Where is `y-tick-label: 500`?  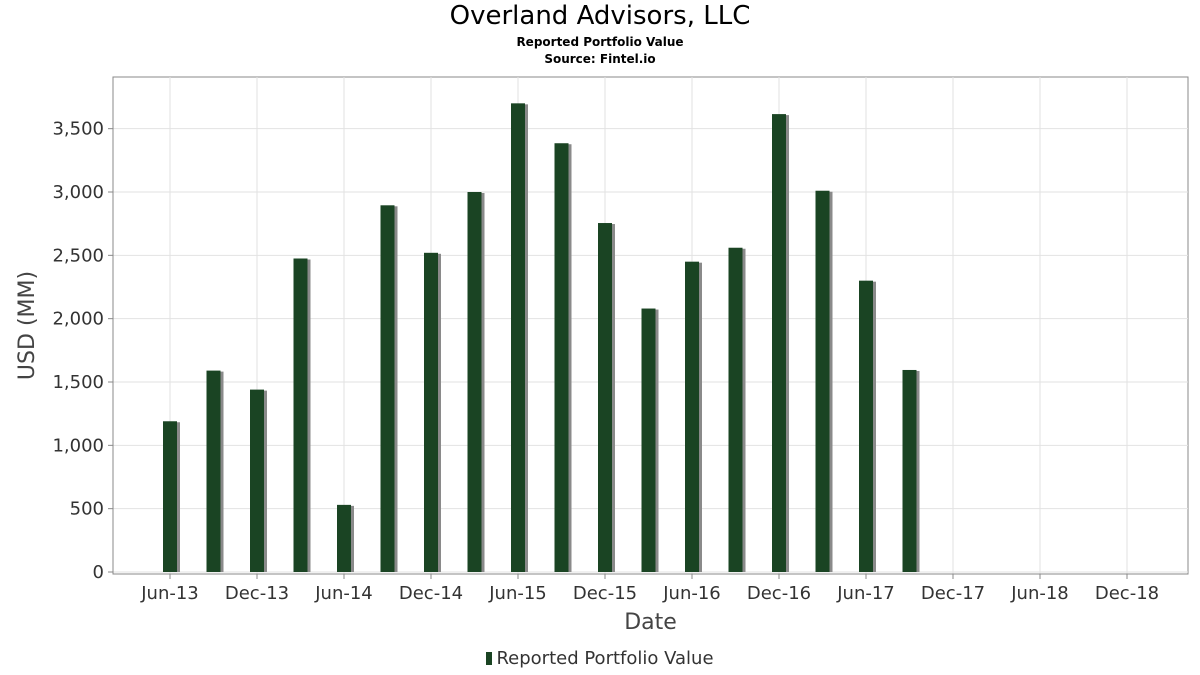 y-tick-label: 500 is located at coordinates (87, 509).